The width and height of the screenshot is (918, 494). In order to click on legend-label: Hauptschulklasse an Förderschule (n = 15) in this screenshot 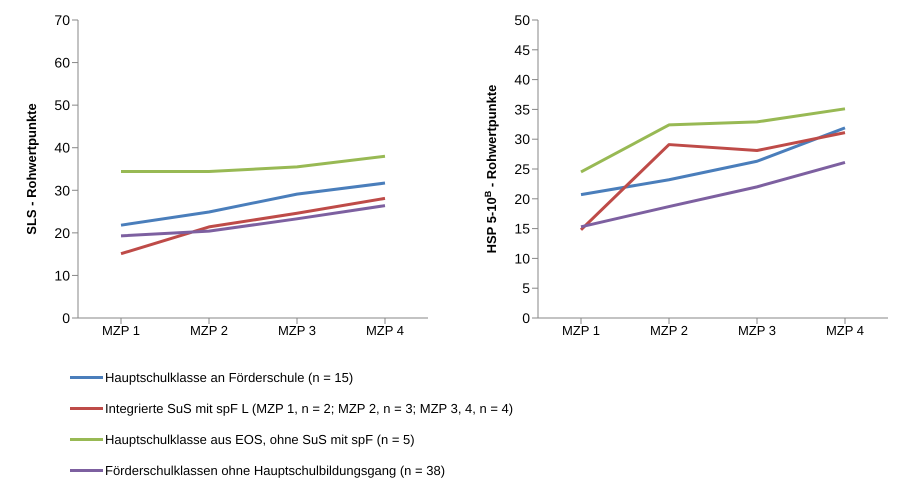, I will do `click(229, 377)`.